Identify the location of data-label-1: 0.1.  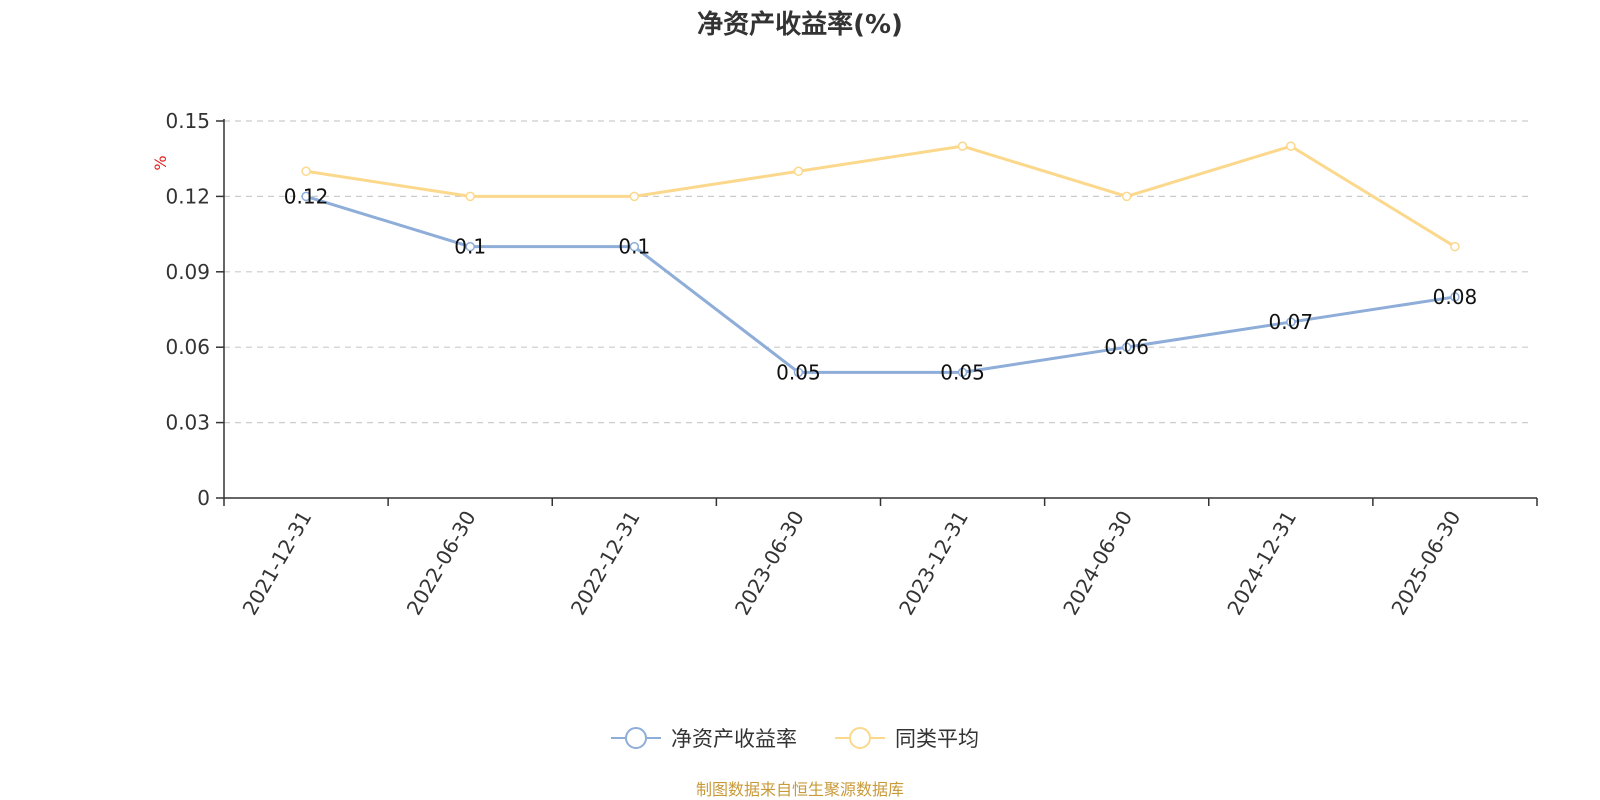
(470, 247).